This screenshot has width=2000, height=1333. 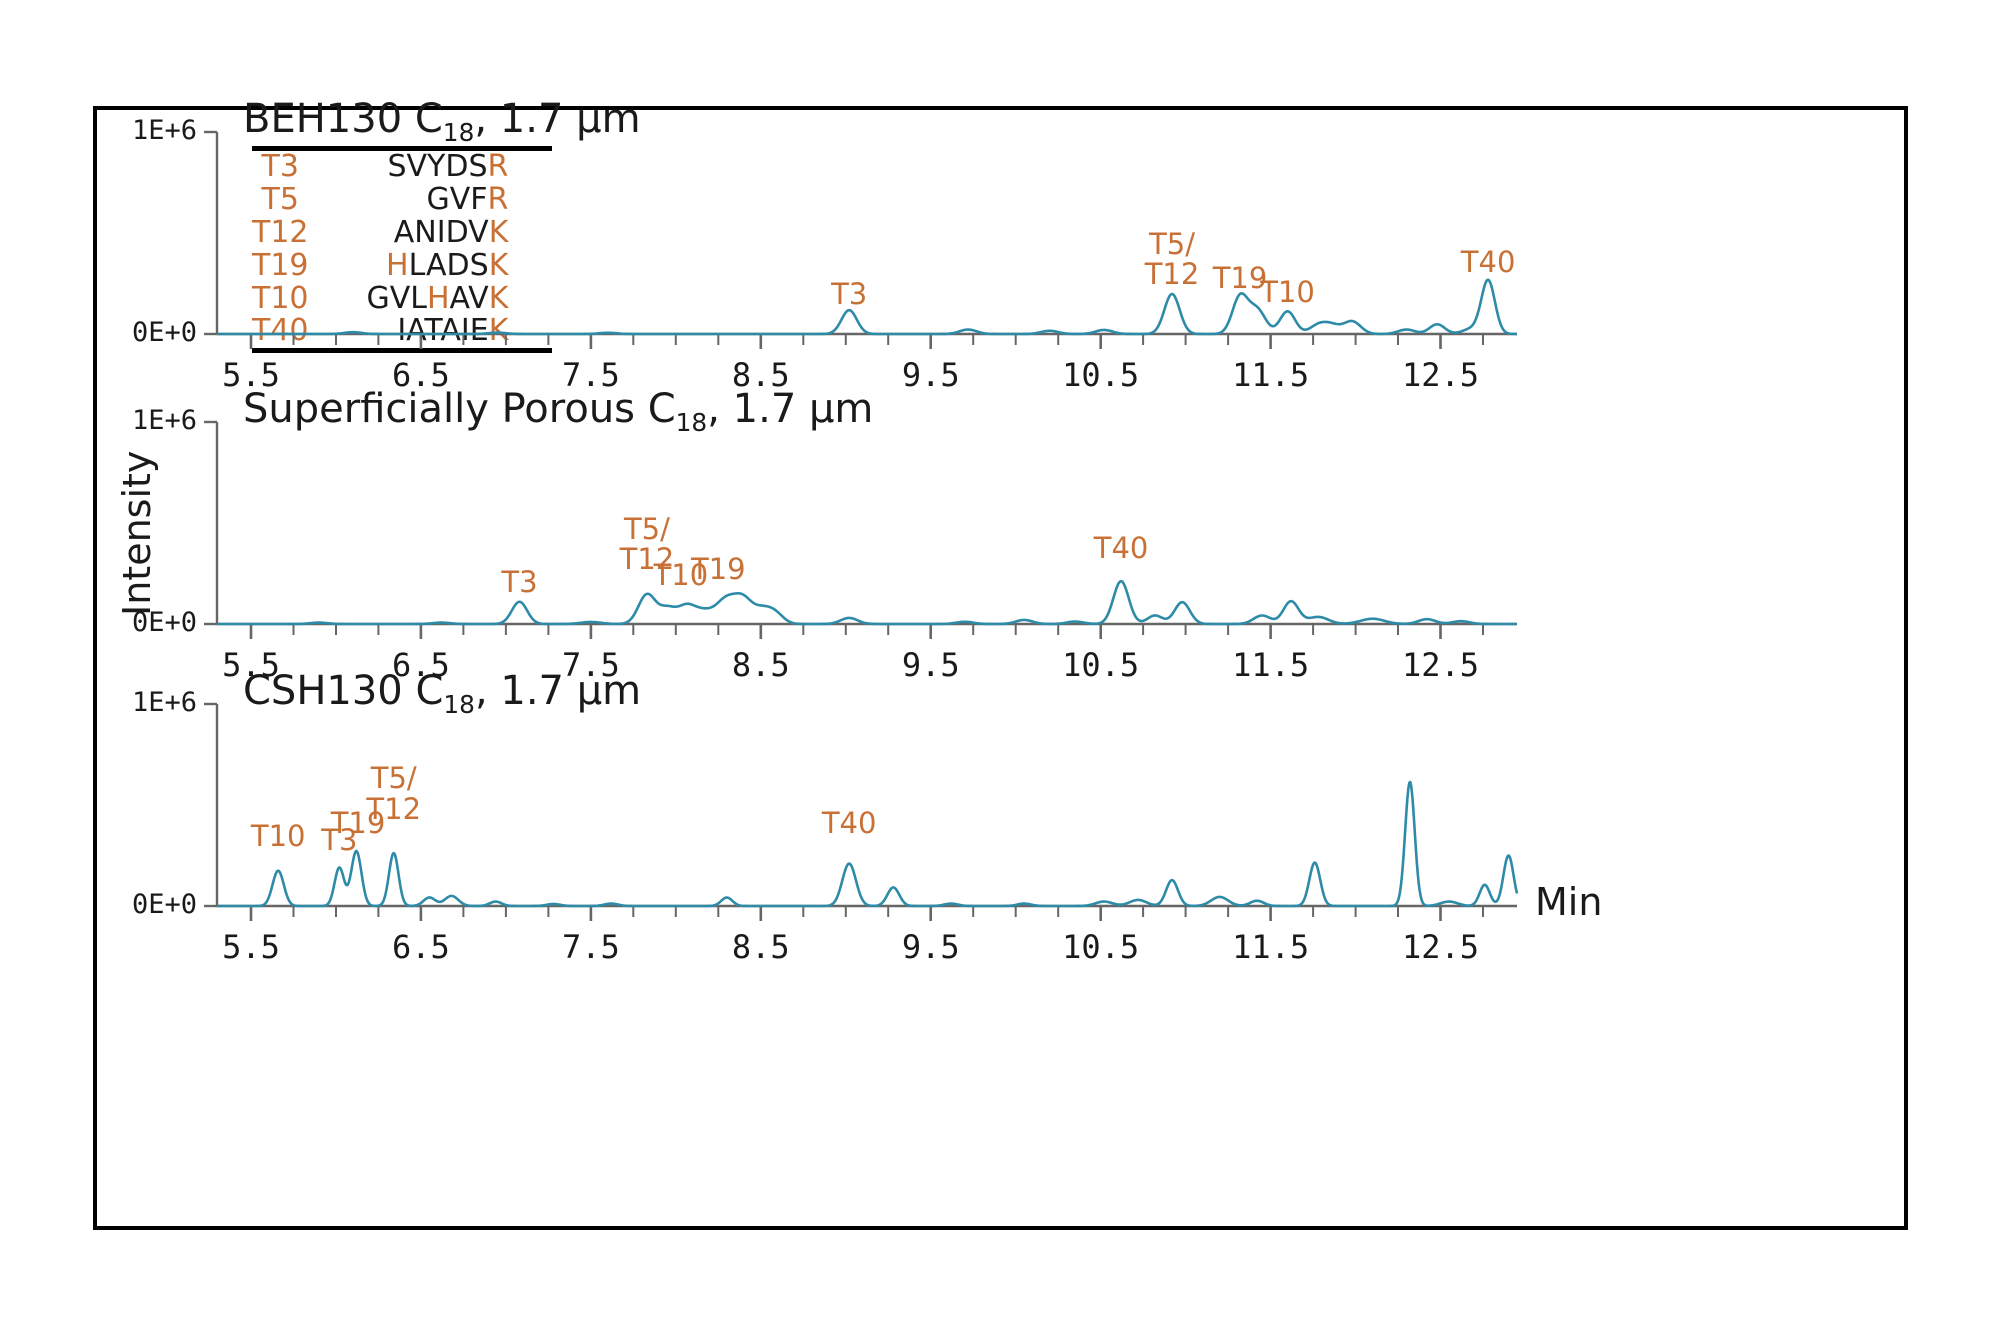 What do you see at coordinates (442, 693) in the screenshot?
I see `panel-title-csh130: CSH130 C18, 1.7 µm` at bounding box center [442, 693].